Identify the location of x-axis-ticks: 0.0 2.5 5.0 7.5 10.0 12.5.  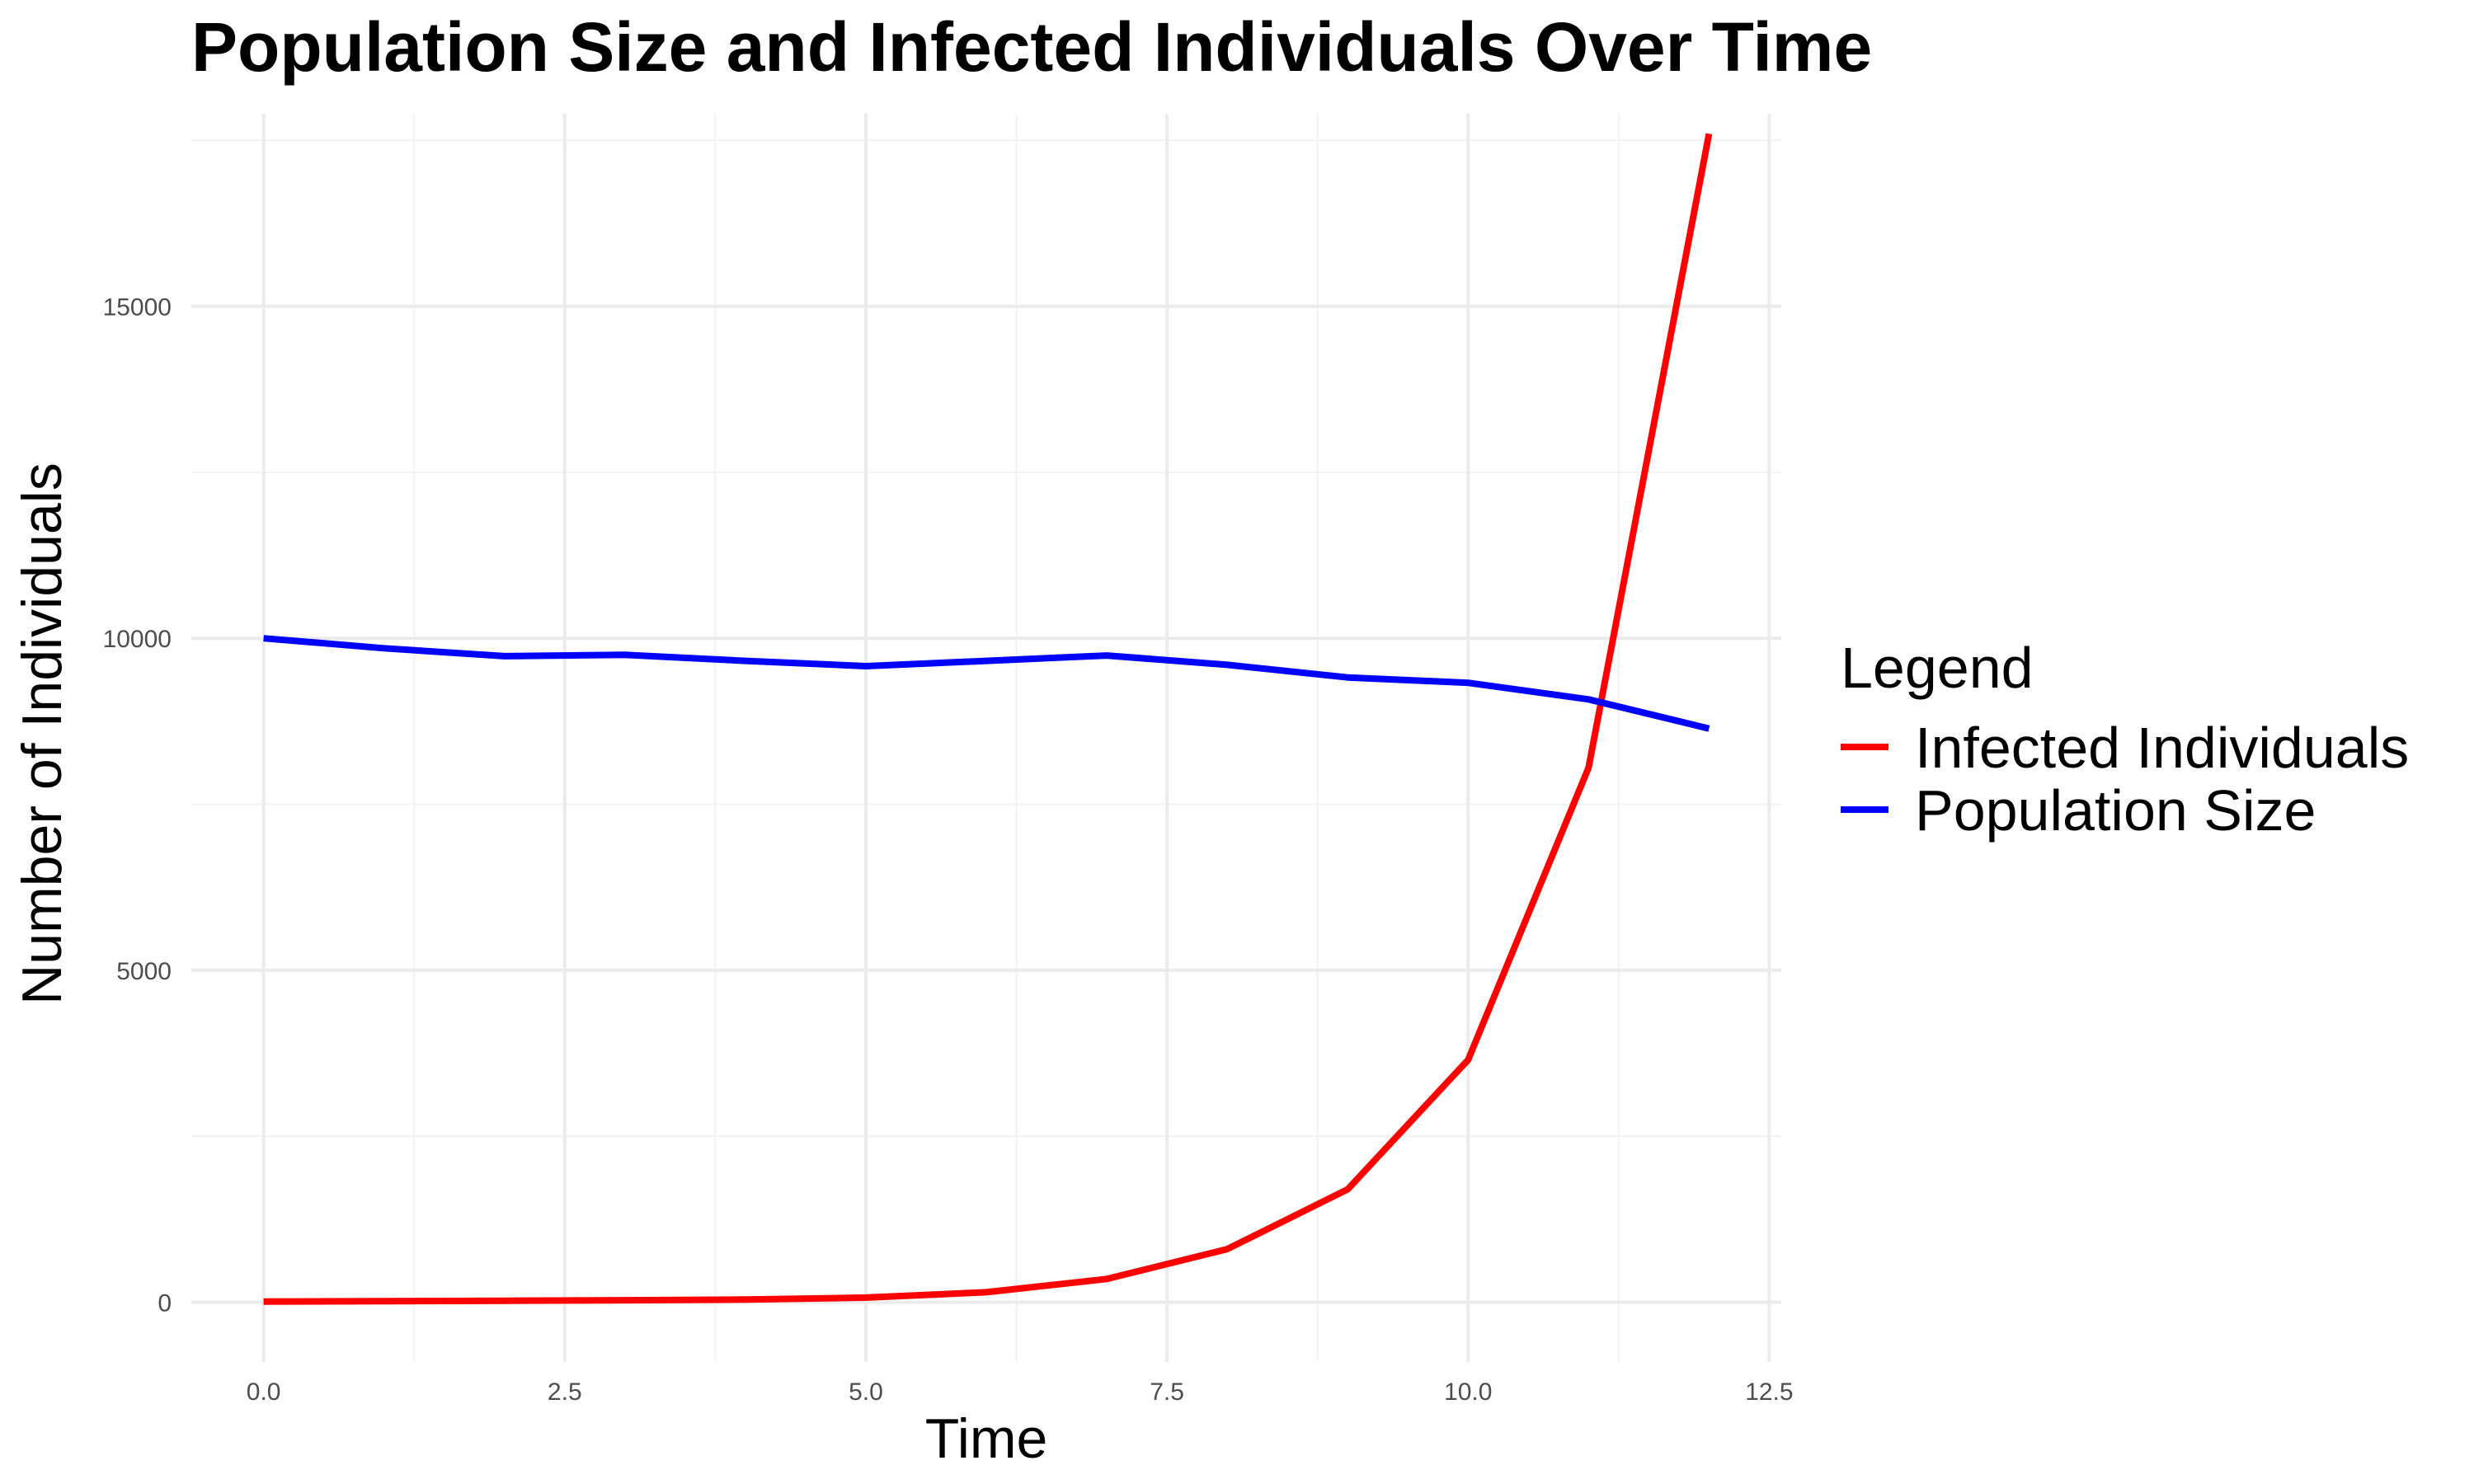
(1020, 1392).